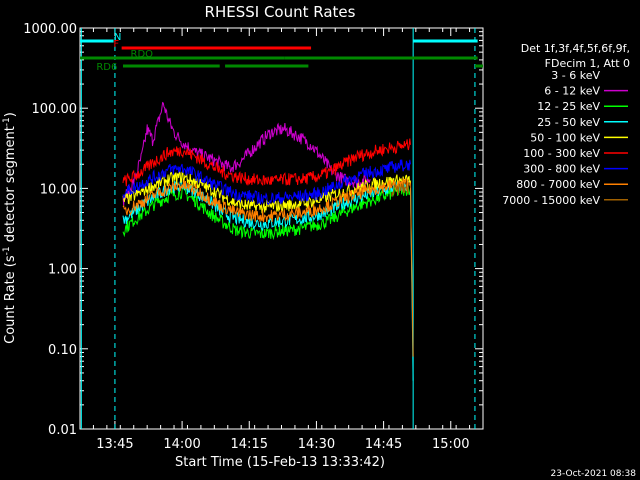 The width and height of the screenshot is (640, 480). Describe the element at coordinates (50, 29) in the screenshot. I see `y-tick-label: 1000.00` at that location.